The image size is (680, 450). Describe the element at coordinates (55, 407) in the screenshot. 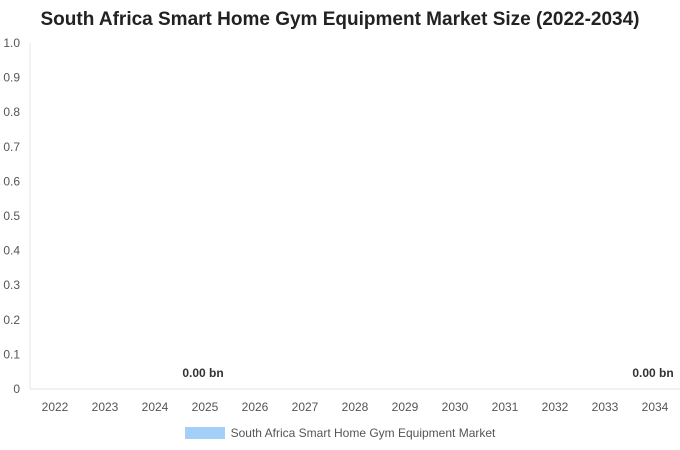

I see `x-tick-label: 2022` at that location.